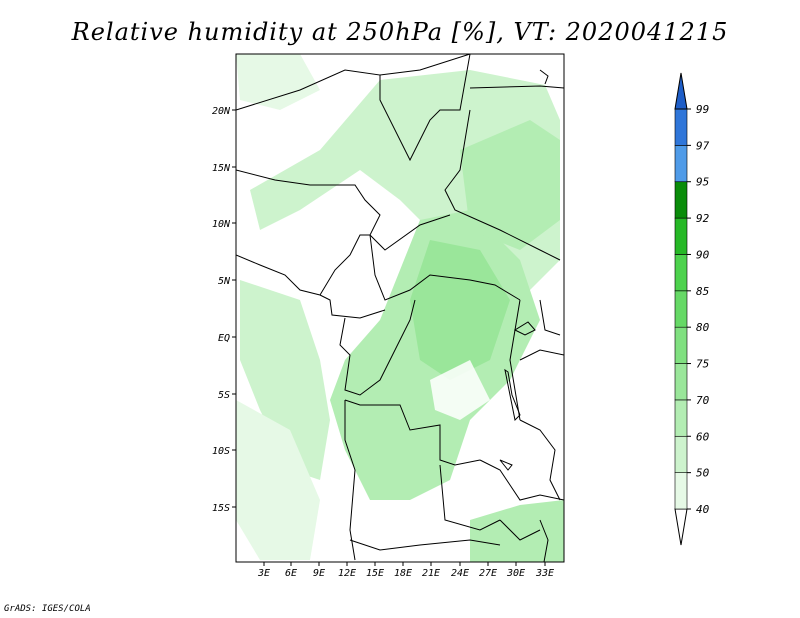 The height and width of the screenshot is (618, 800). What do you see at coordinates (403, 573) in the screenshot?
I see `lon-label: 18E` at bounding box center [403, 573].